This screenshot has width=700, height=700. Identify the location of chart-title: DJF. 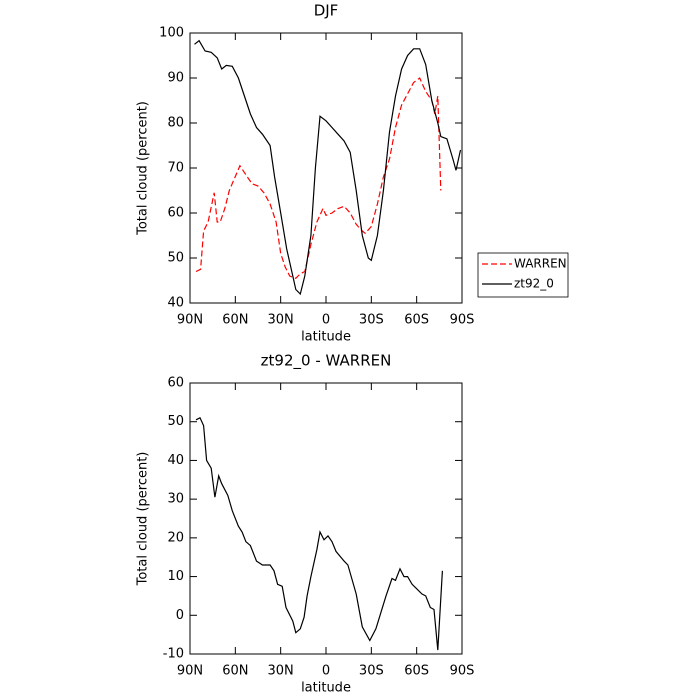
(326, 11).